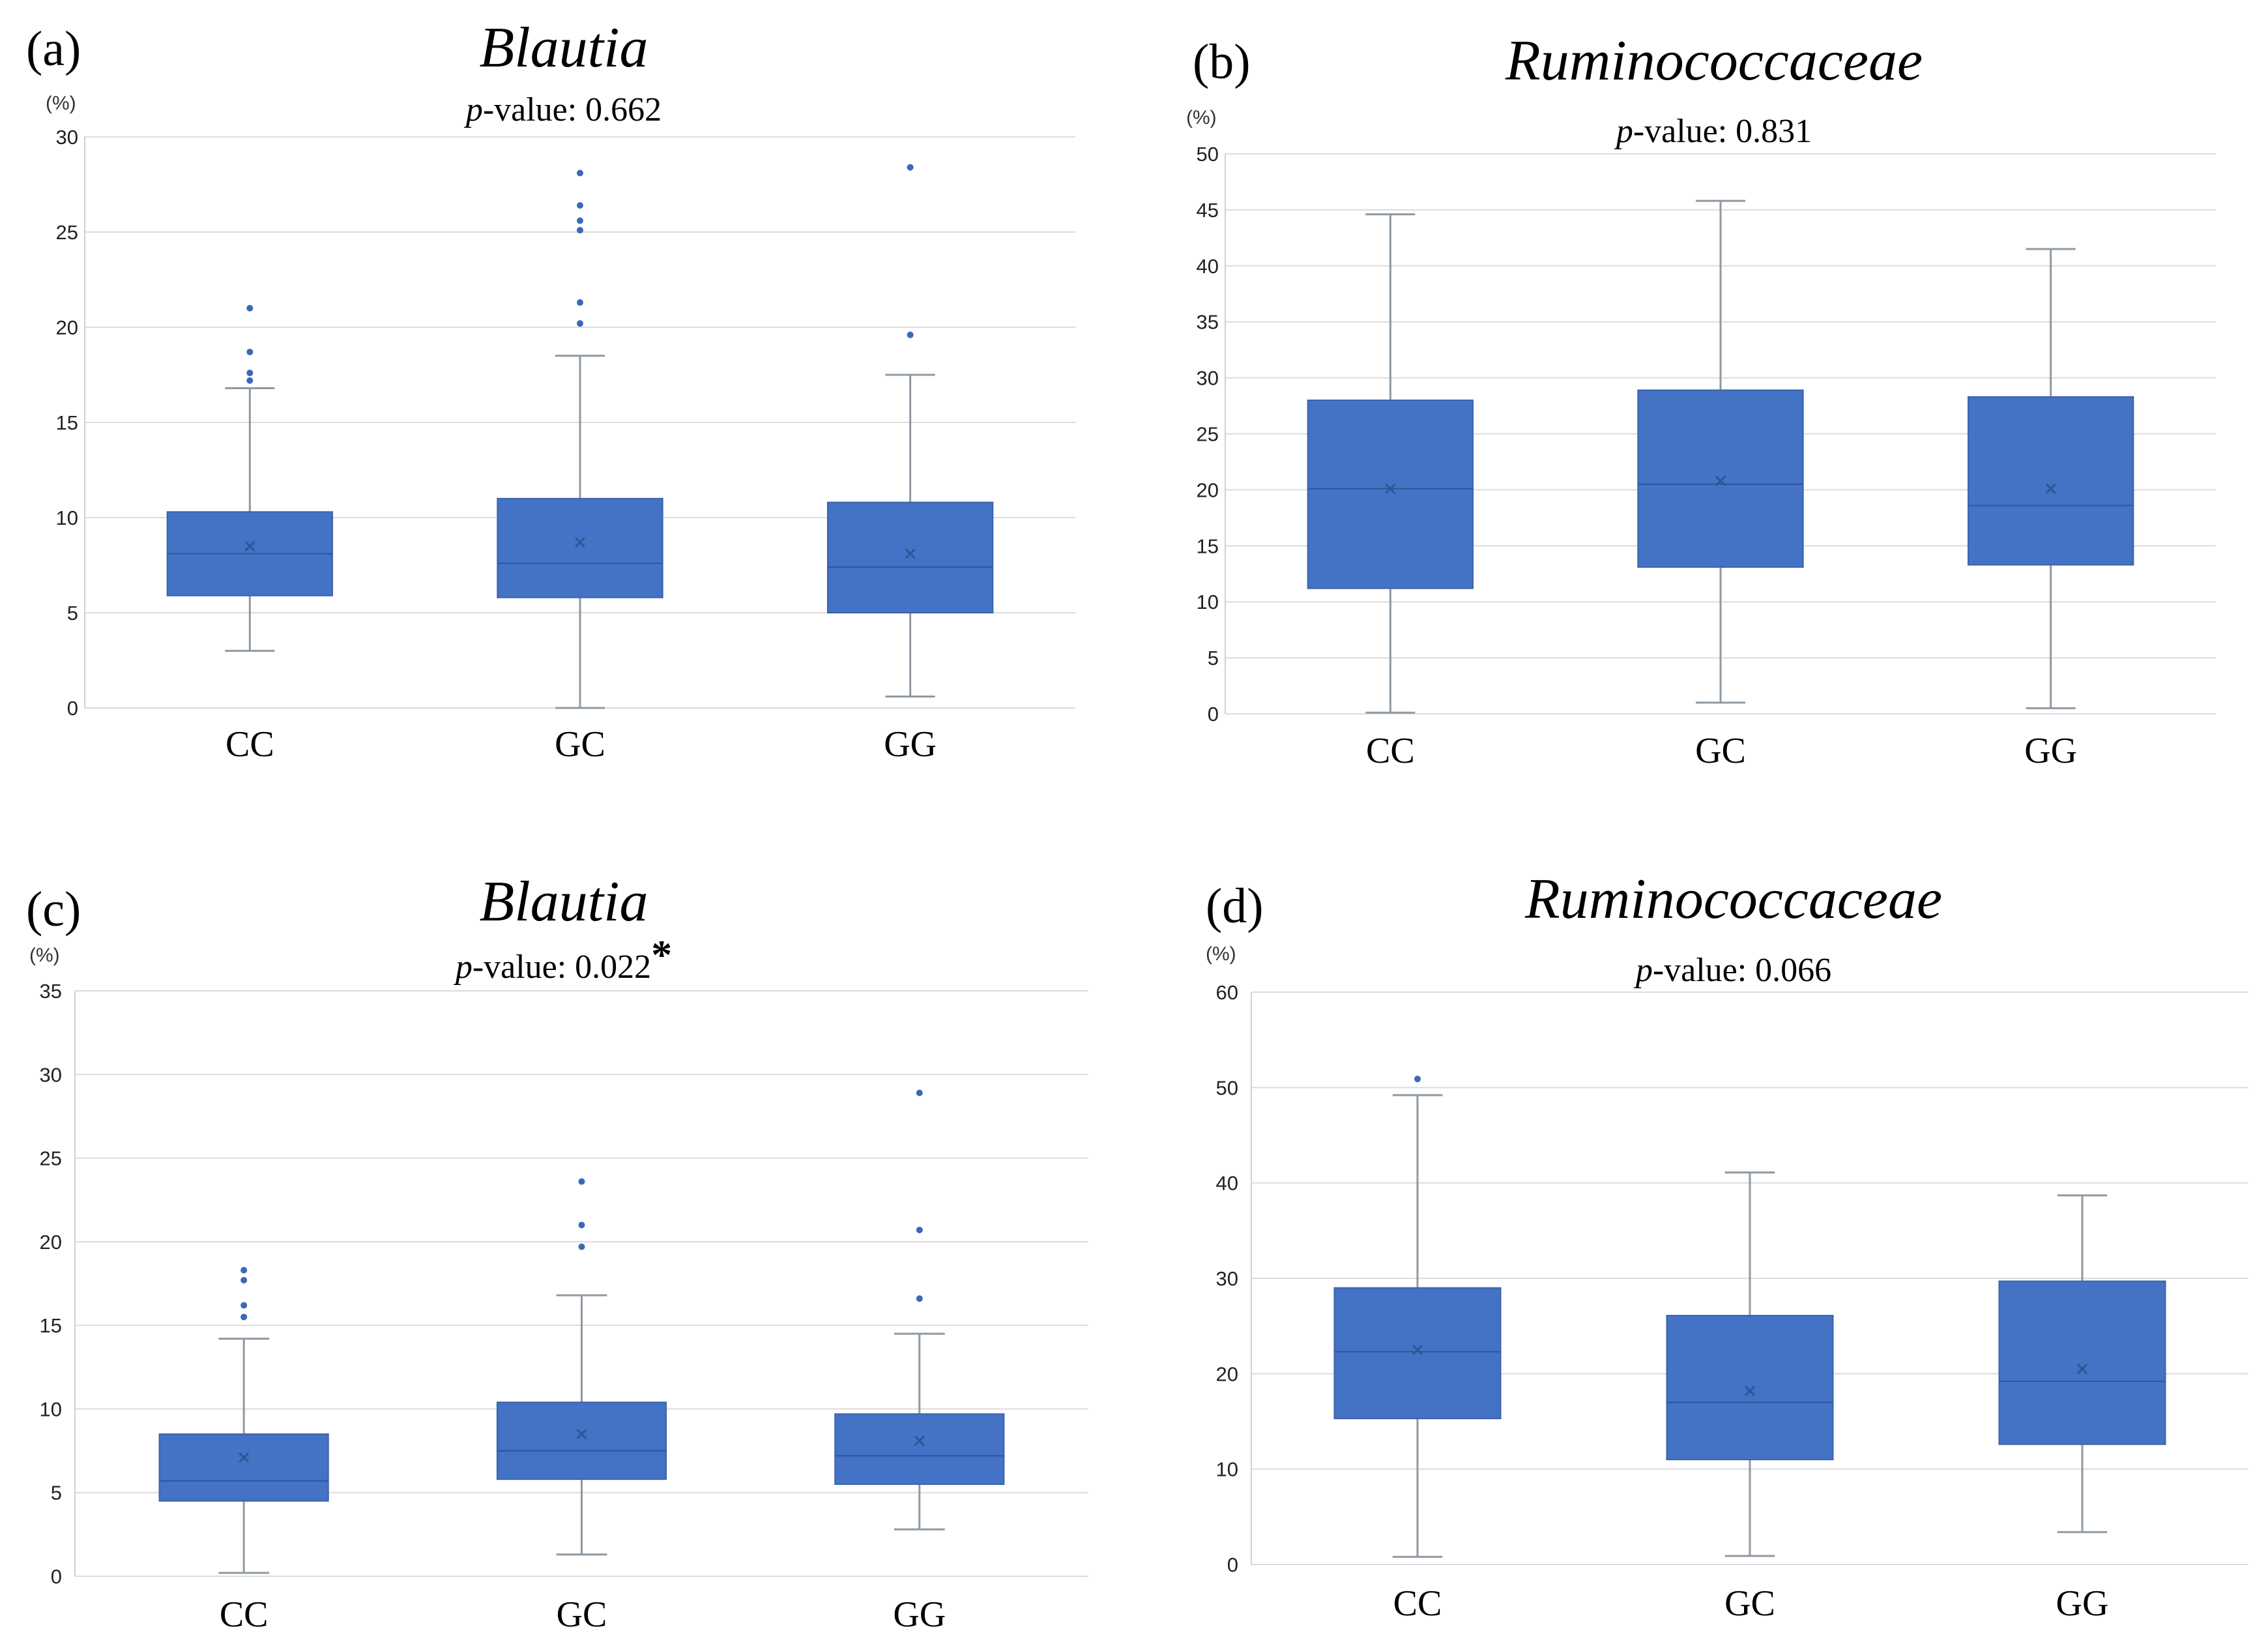  I want to click on y-tick-label: 60, so click(1227, 992).